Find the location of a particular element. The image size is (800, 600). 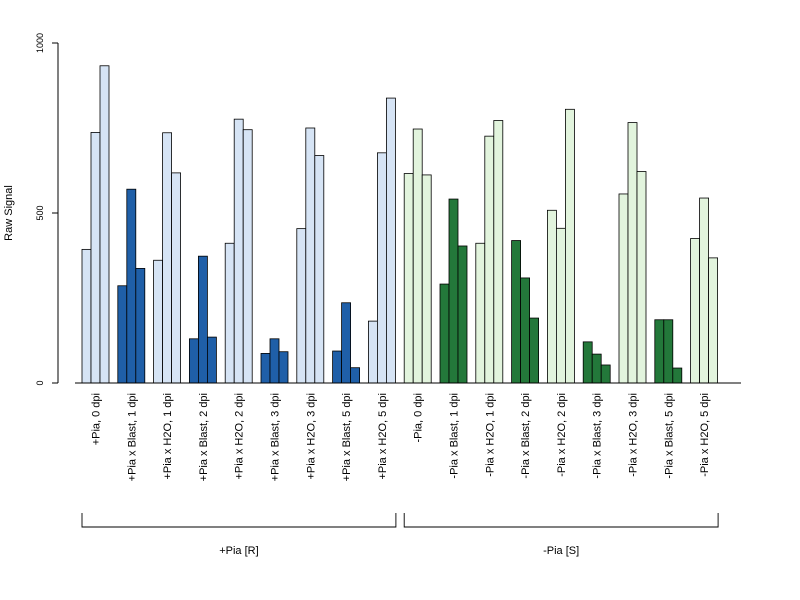

y-axis: 0 500 1000 is located at coordinates (47, 209).